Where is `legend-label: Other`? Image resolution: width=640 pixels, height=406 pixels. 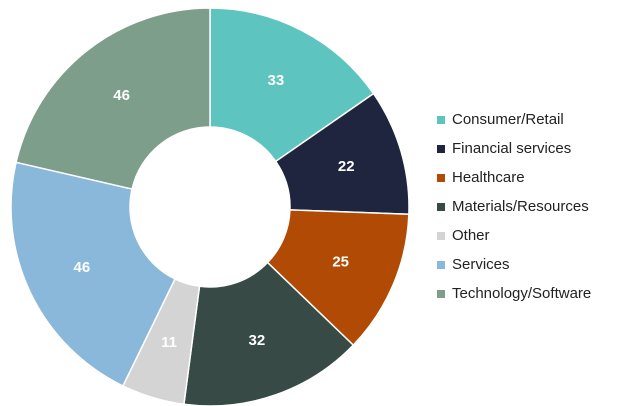
legend-label: Other is located at coordinates (471, 235).